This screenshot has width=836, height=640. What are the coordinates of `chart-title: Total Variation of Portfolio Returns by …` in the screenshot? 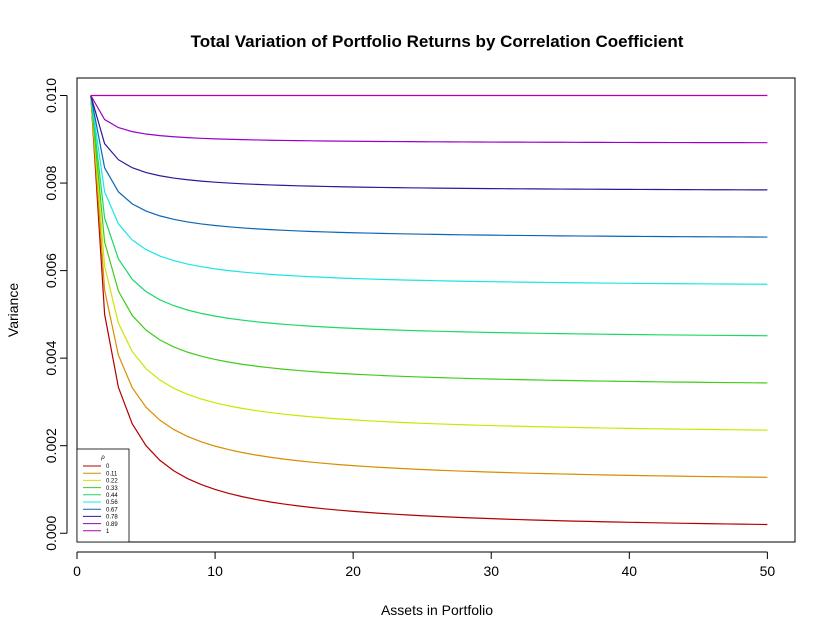 It's located at (437, 41).